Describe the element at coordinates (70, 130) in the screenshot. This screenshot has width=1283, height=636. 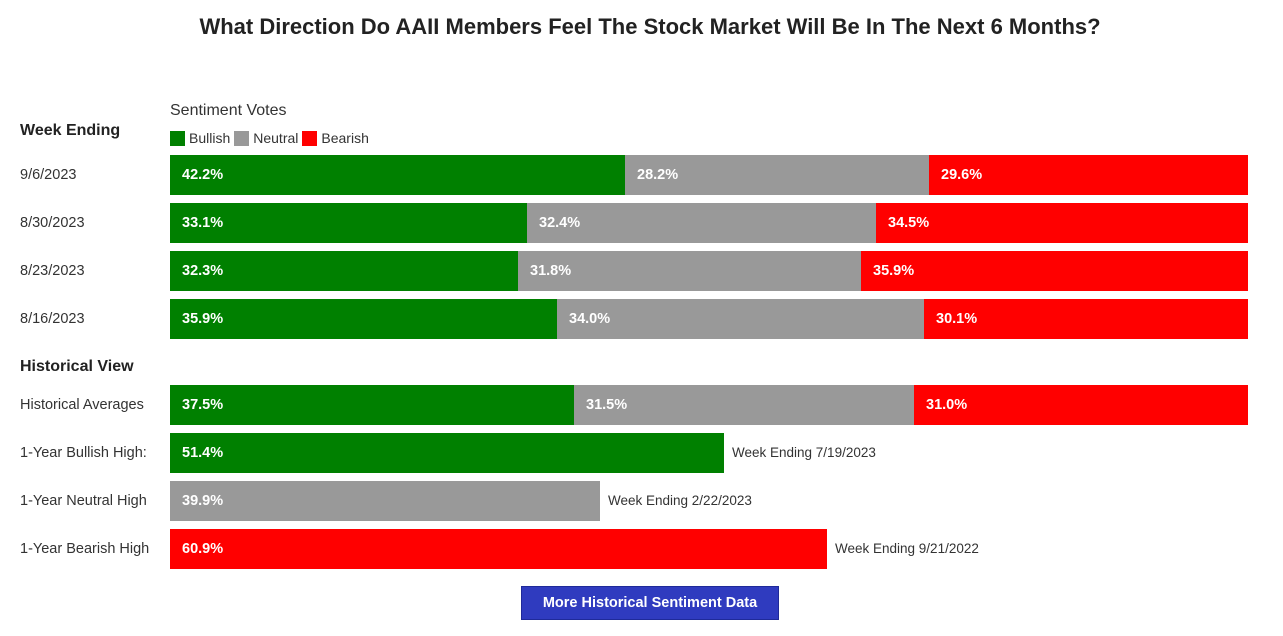
I see `week-ending-header: Week Ending` at that location.